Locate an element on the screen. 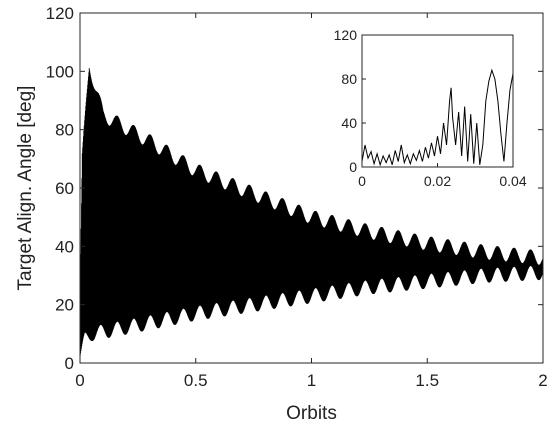  inset-y-tick-label: 40 is located at coordinates (349, 123).